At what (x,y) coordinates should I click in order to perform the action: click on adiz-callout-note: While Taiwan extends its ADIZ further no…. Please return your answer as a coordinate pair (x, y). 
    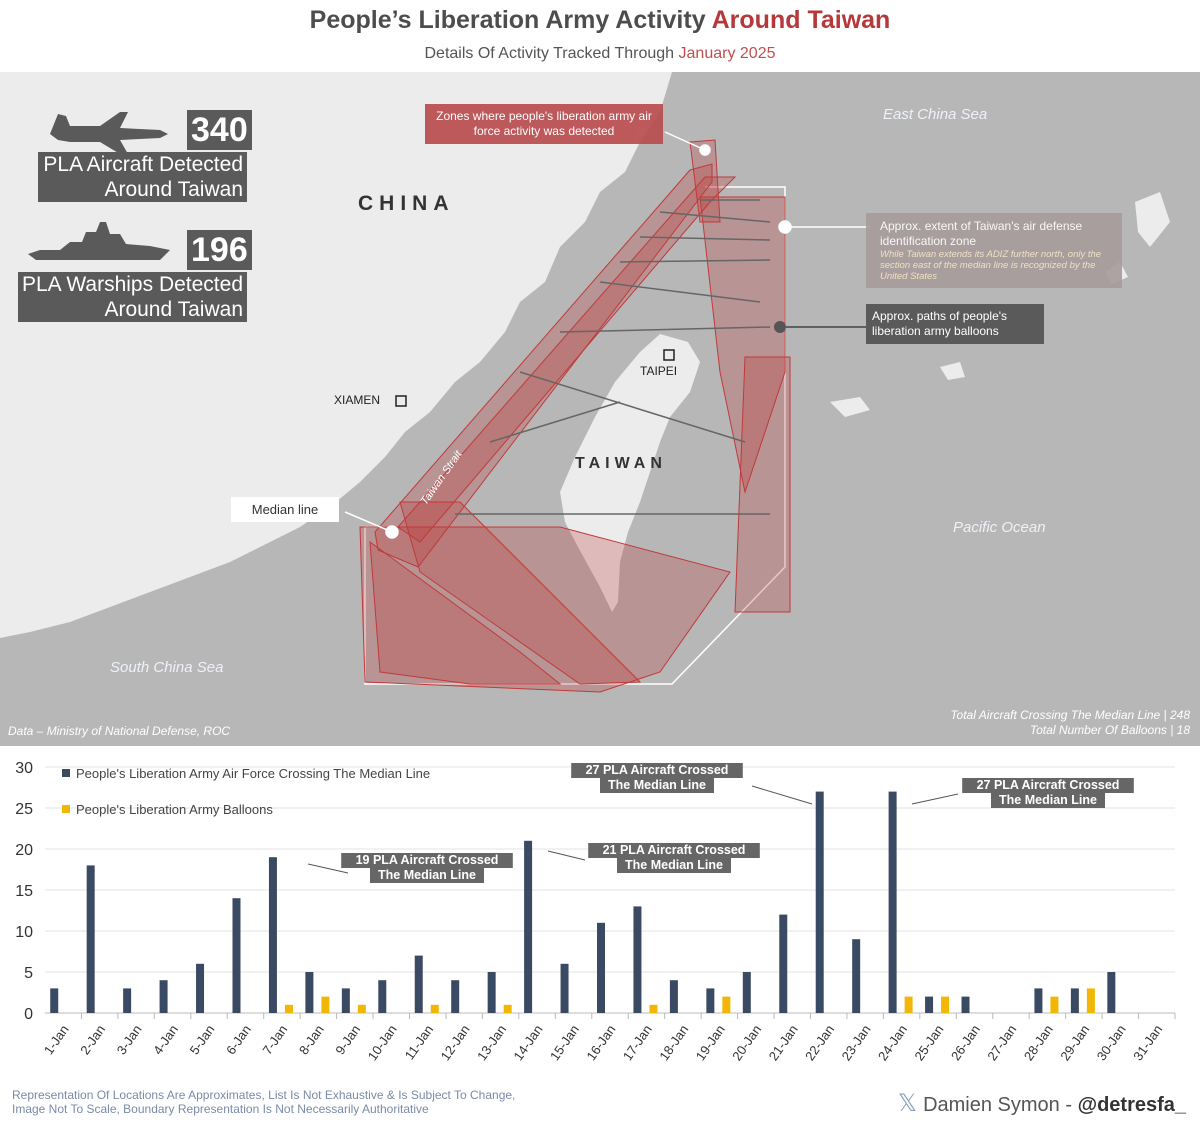
    Looking at the image, I should click on (991, 265).